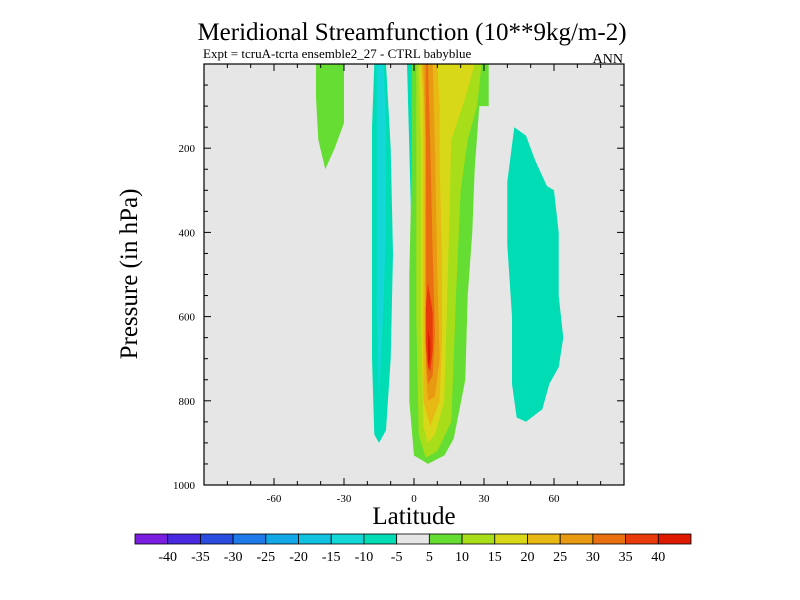 The height and width of the screenshot is (600, 800). I want to click on contour-region-negative-5-nh-cell, so click(535, 274).